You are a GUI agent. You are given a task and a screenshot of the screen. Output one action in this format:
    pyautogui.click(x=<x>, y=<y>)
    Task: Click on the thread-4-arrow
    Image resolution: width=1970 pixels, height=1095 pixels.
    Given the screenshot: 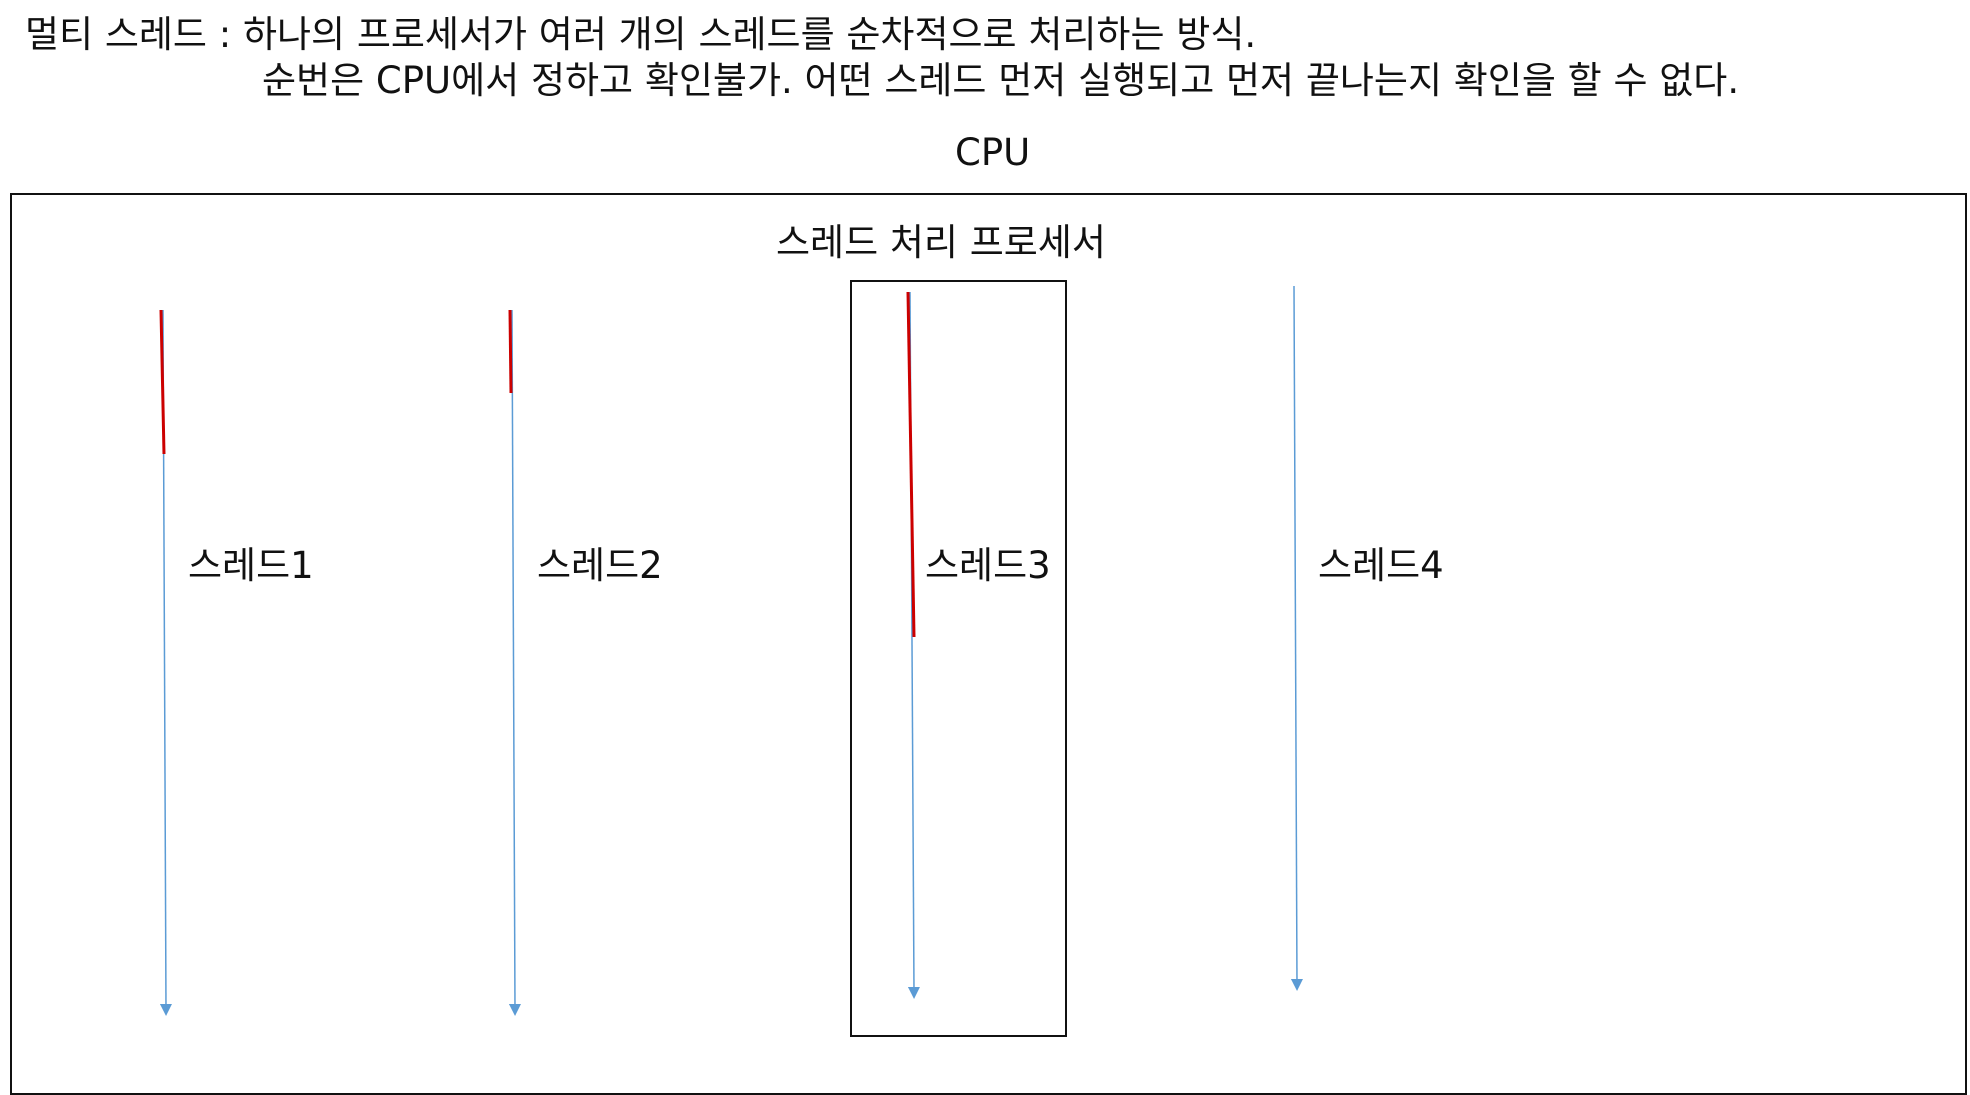 What is the action you would take?
    pyautogui.click(x=1296, y=638)
    